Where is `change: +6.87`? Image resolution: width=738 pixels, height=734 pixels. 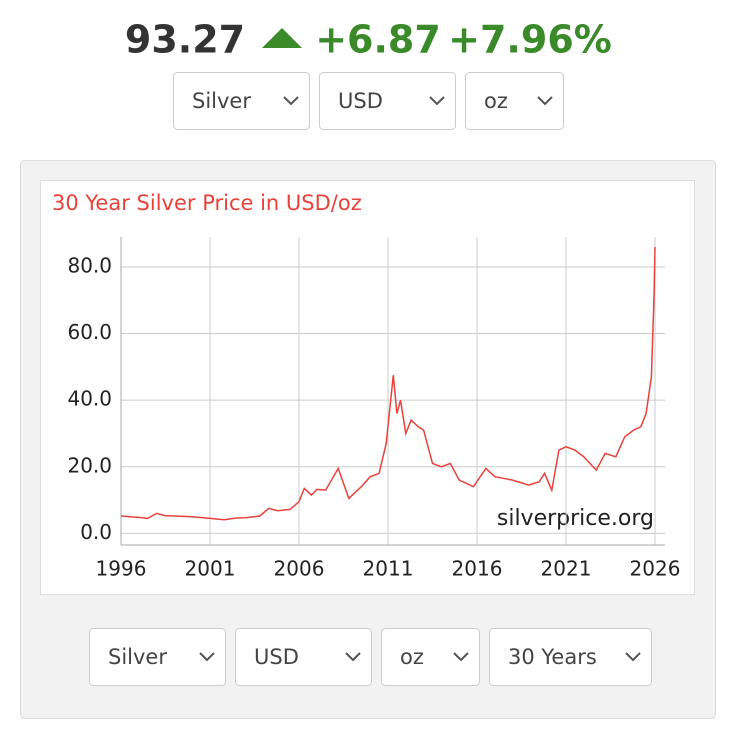
change: +6.87 is located at coordinates (378, 40).